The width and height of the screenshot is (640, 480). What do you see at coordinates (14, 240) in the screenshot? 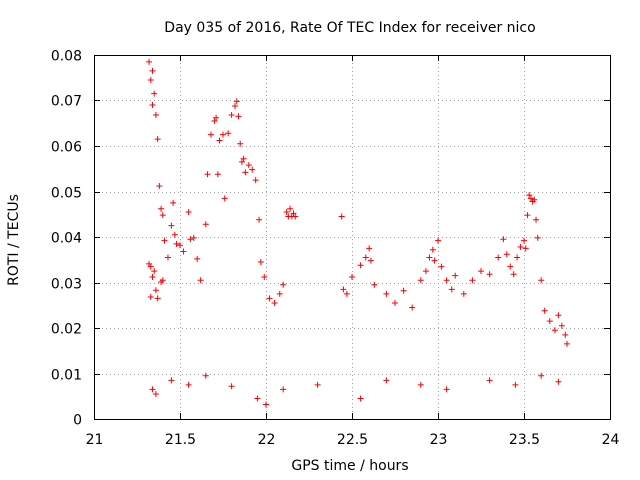
I see `y-axis-label: ROTI / TECUs` at bounding box center [14, 240].